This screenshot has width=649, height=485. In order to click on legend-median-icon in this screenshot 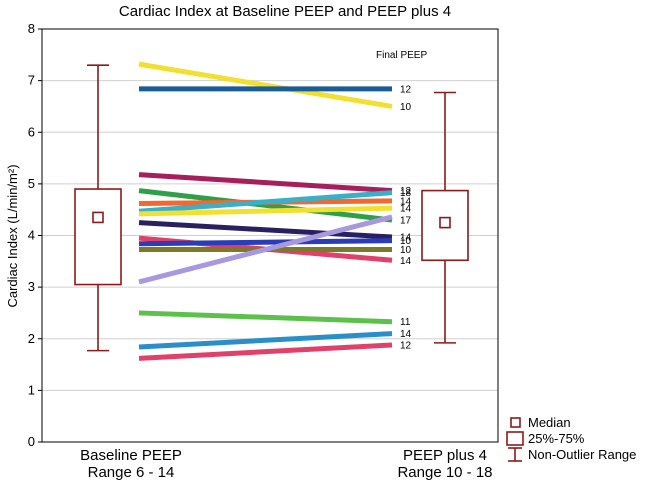, I will do `click(515, 422)`.